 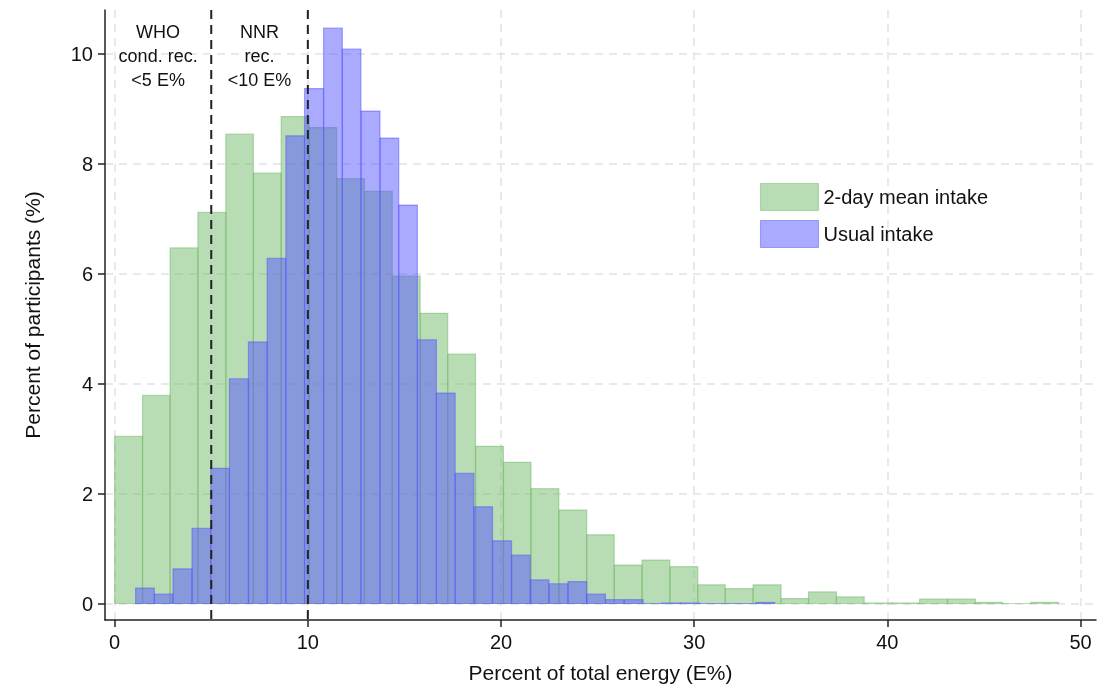 What do you see at coordinates (878, 234) in the screenshot?
I see `legend-label: Usual intake` at bounding box center [878, 234].